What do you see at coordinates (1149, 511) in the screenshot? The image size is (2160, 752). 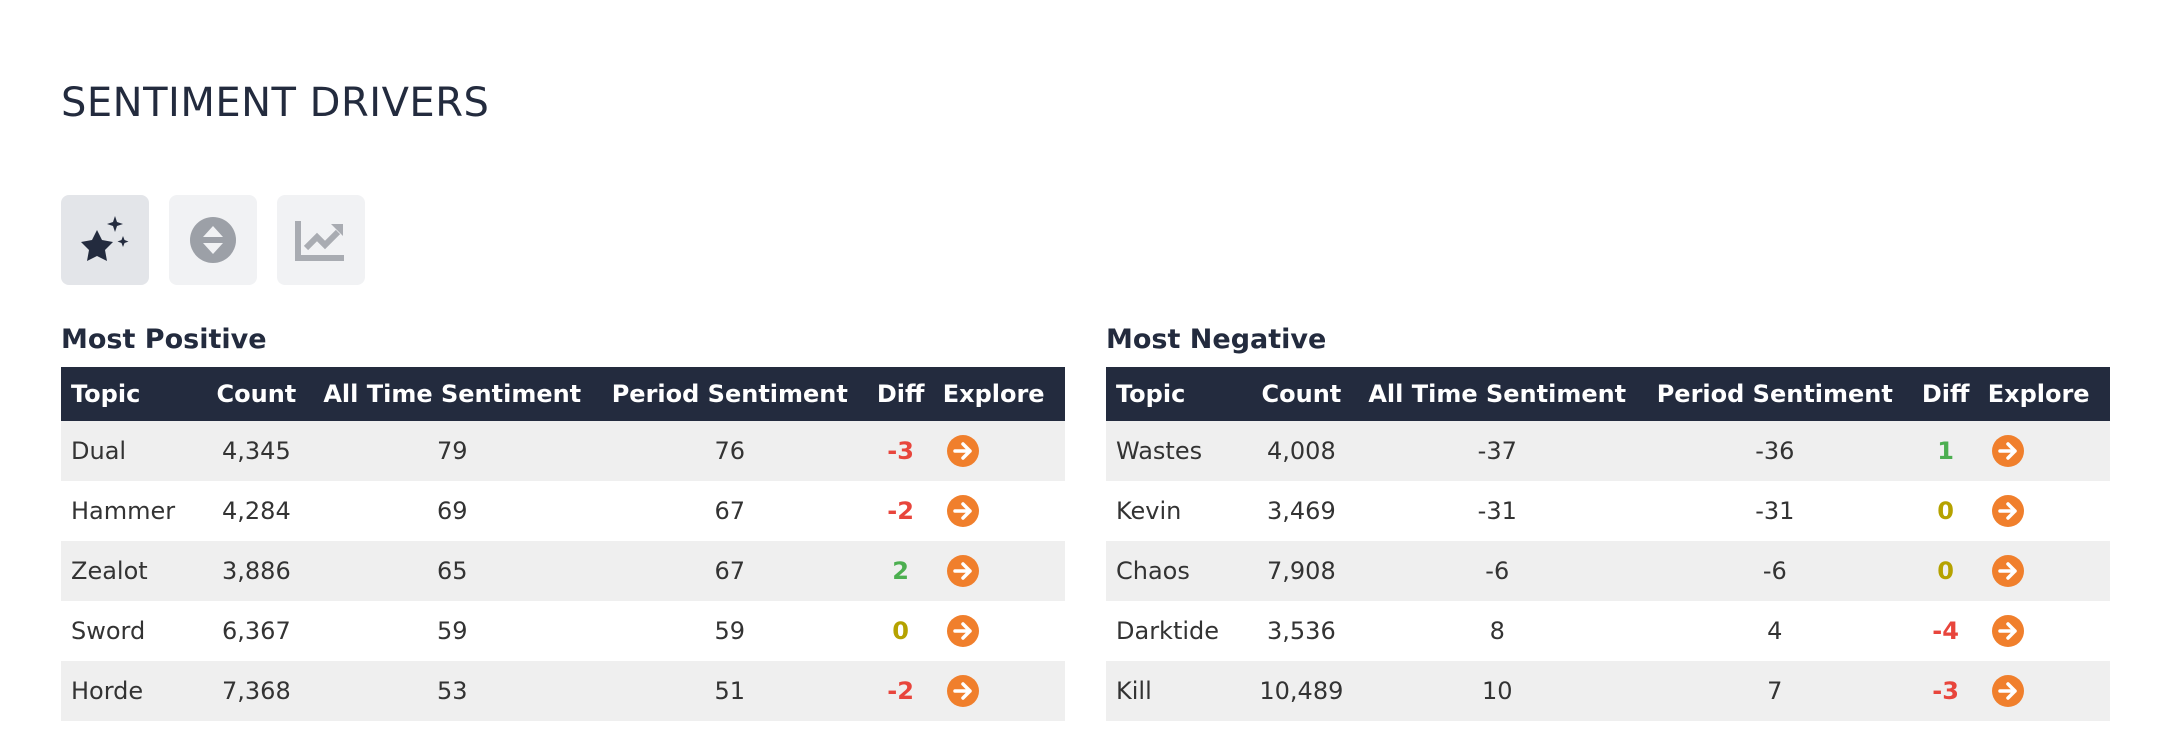 I see `table-cell: Kevin` at bounding box center [1149, 511].